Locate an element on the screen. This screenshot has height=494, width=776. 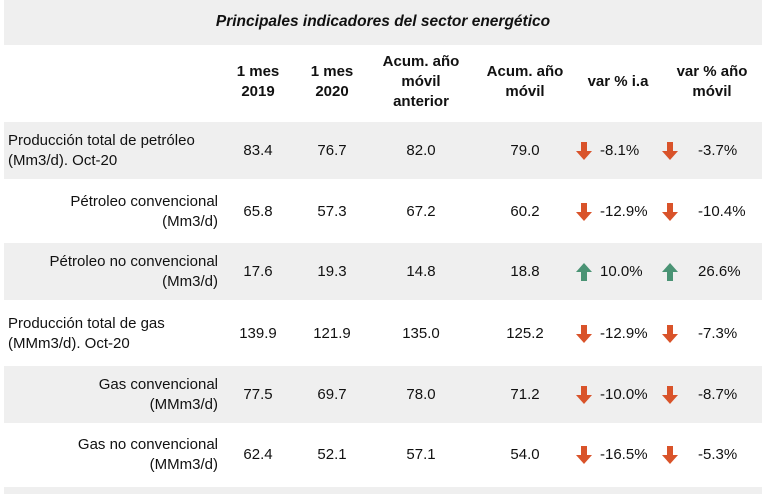
header-mes-2020: 1 mes 2020 is located at coordinates (332, 82).